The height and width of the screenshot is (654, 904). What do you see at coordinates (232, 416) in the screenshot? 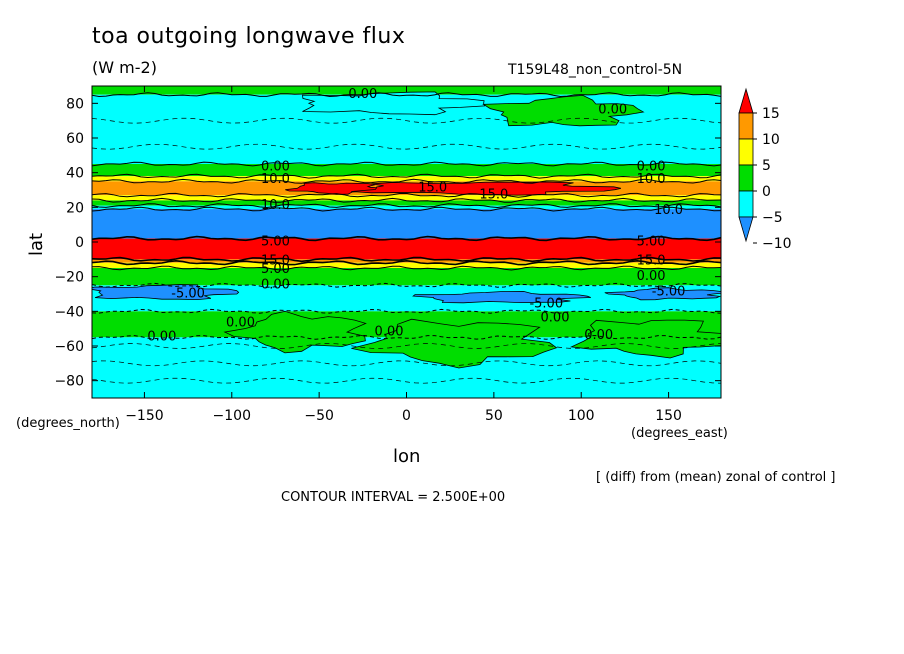
I see `x-tick-label: −100` at bounding box center [232, 416].